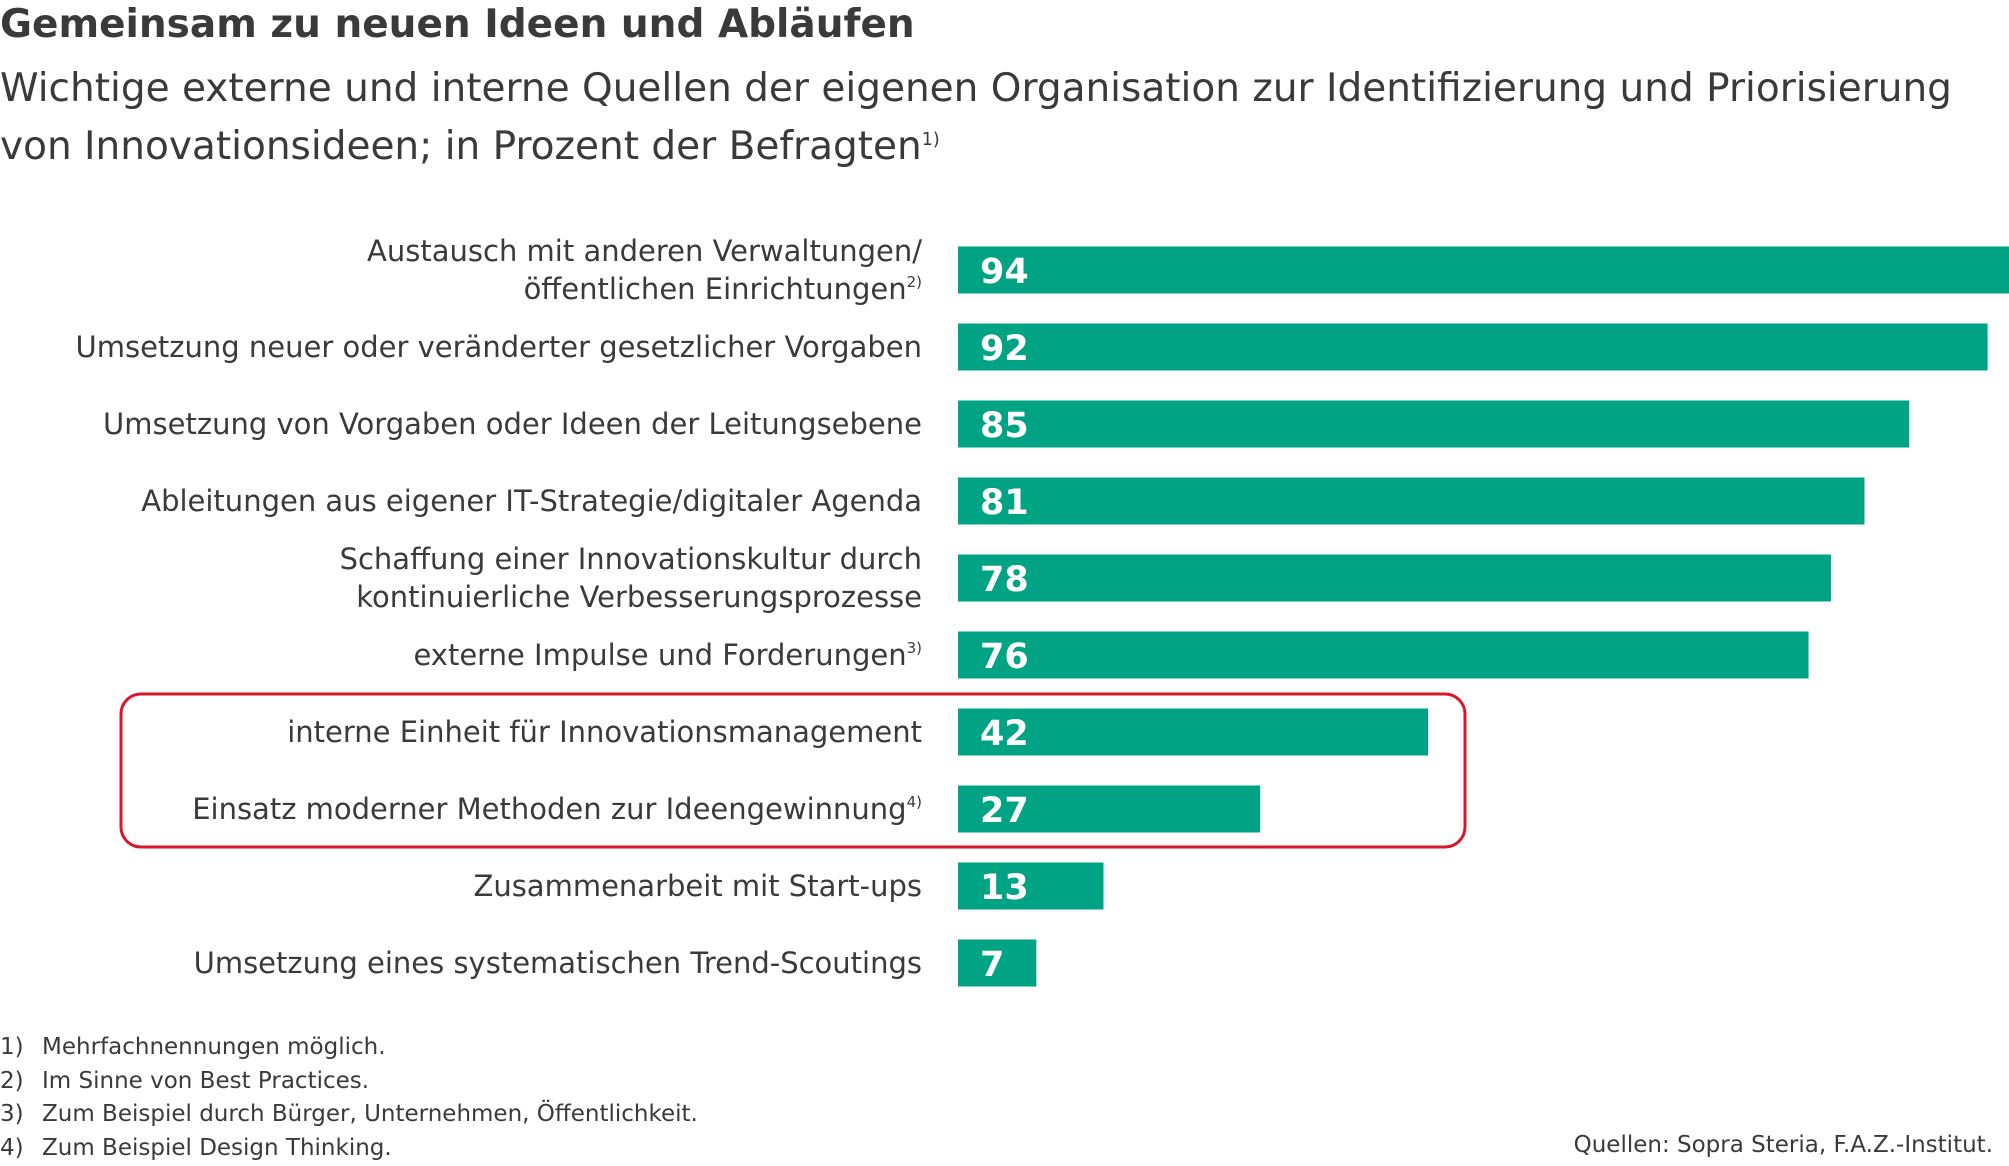  I want to click on category-label-text: Schaffung einer Innovationskultur durch, so click(631, 559).